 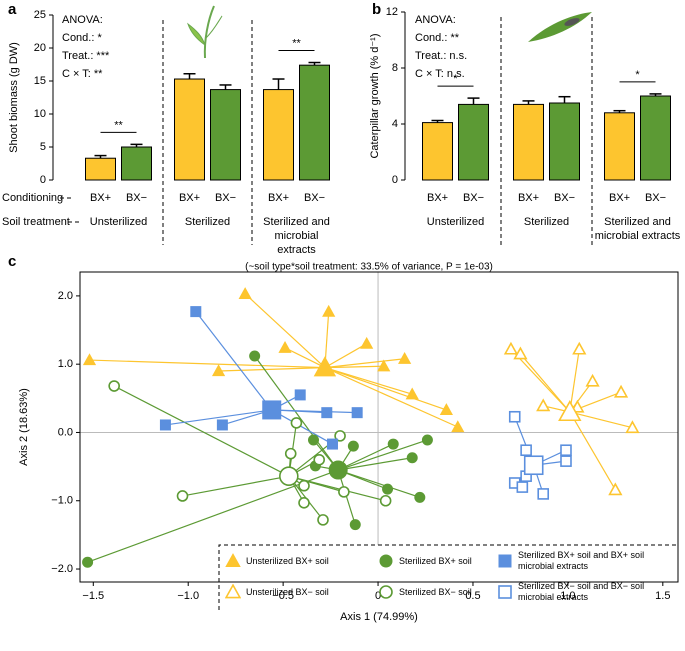 I want to click on plant-icon, so click(x=205, y=32).